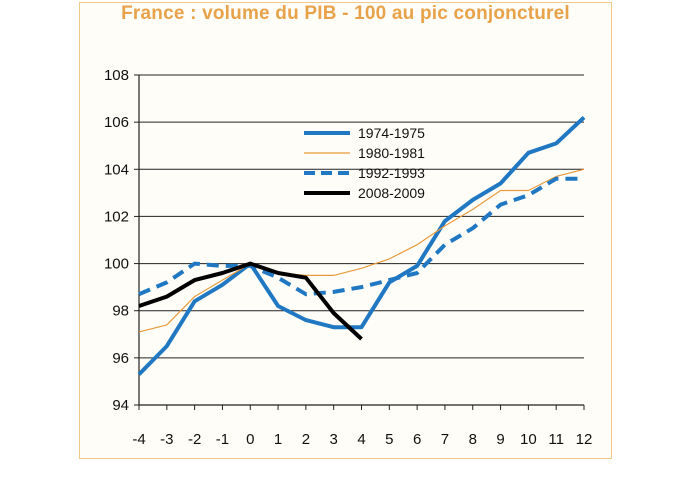  Describe the element at coordinates (120, 358) in the screenshot. I see `y-tick-label: 96` at that location.